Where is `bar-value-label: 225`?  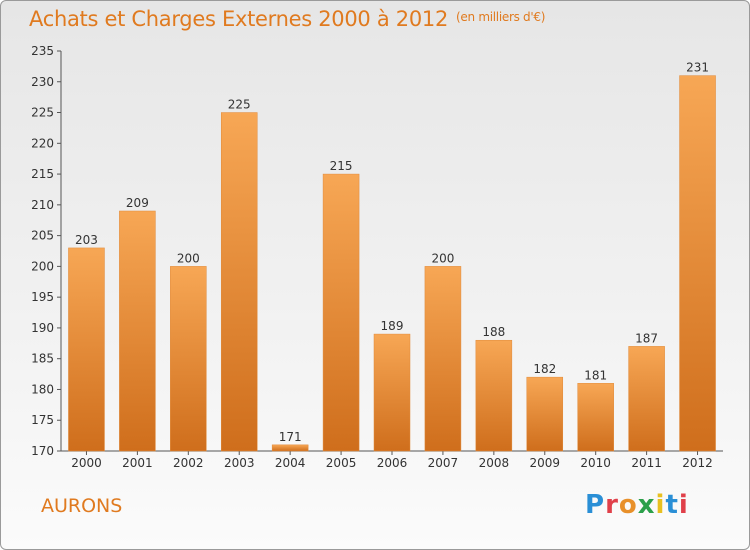
bar-value-label: 225 is located at coordinates (239, 105).